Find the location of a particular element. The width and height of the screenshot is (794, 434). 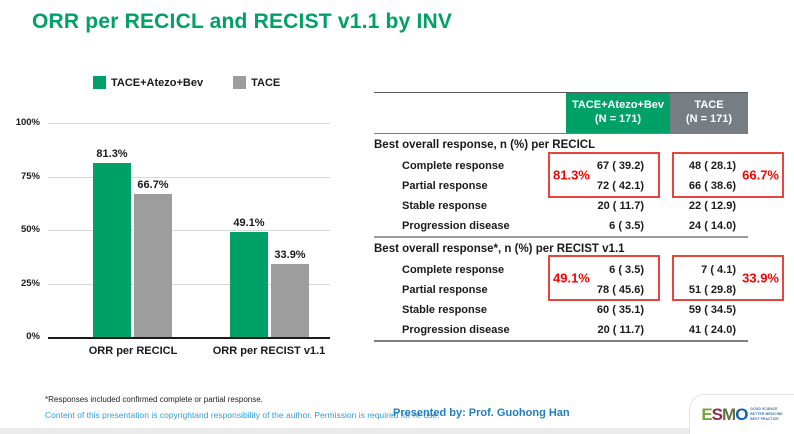

value-cell: 67 ( 39.2) is located at coordinates (620, 166).